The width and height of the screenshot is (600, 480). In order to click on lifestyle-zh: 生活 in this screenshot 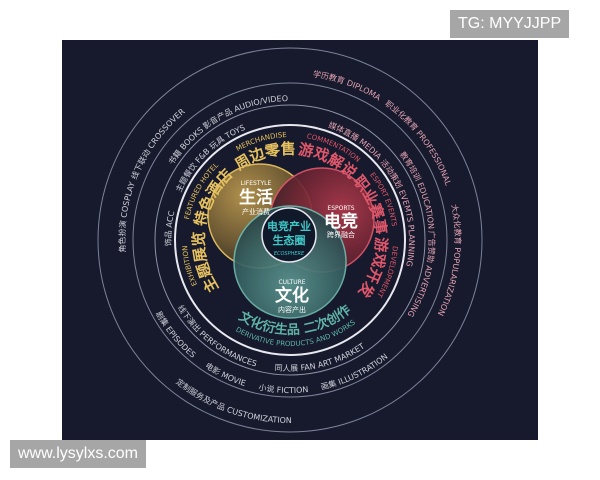, I will do `click(256, 197)`.